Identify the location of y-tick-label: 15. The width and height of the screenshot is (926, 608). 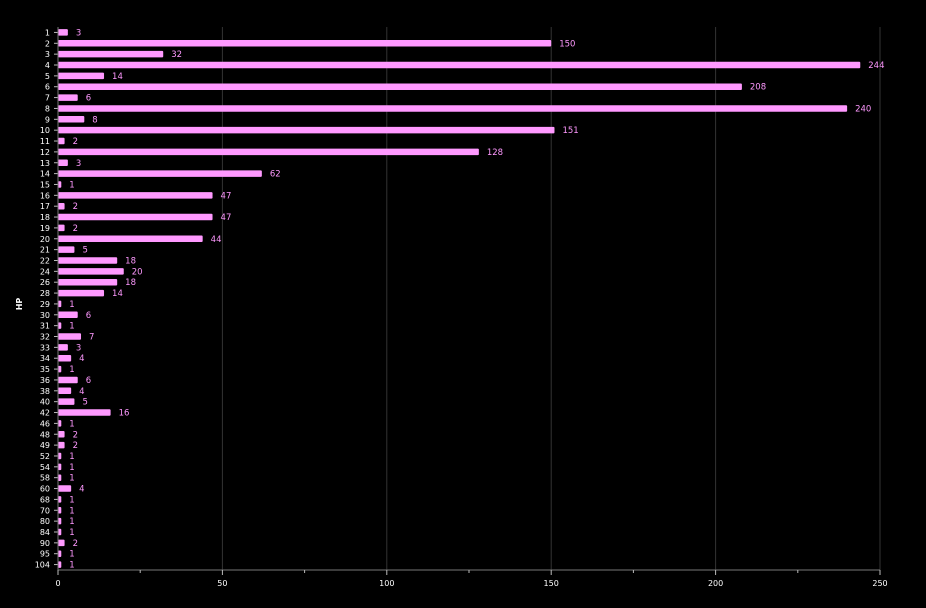
(45, 184).